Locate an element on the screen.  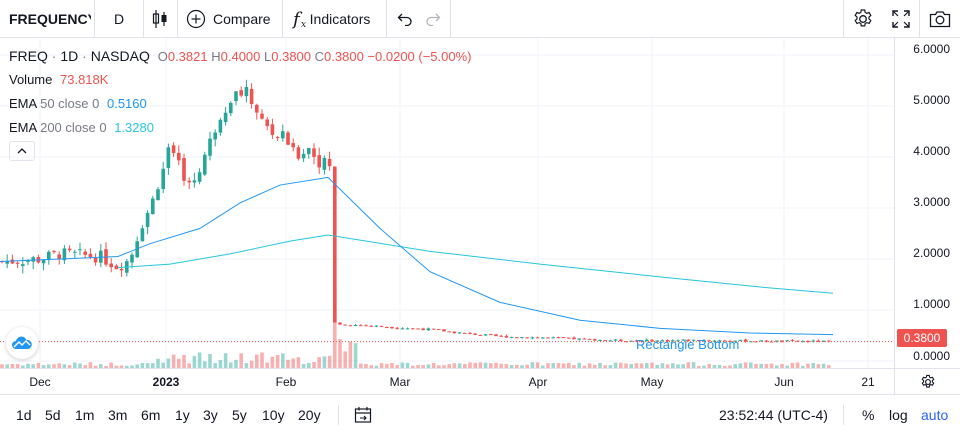
undo-button is located at coordinates (405, 19).